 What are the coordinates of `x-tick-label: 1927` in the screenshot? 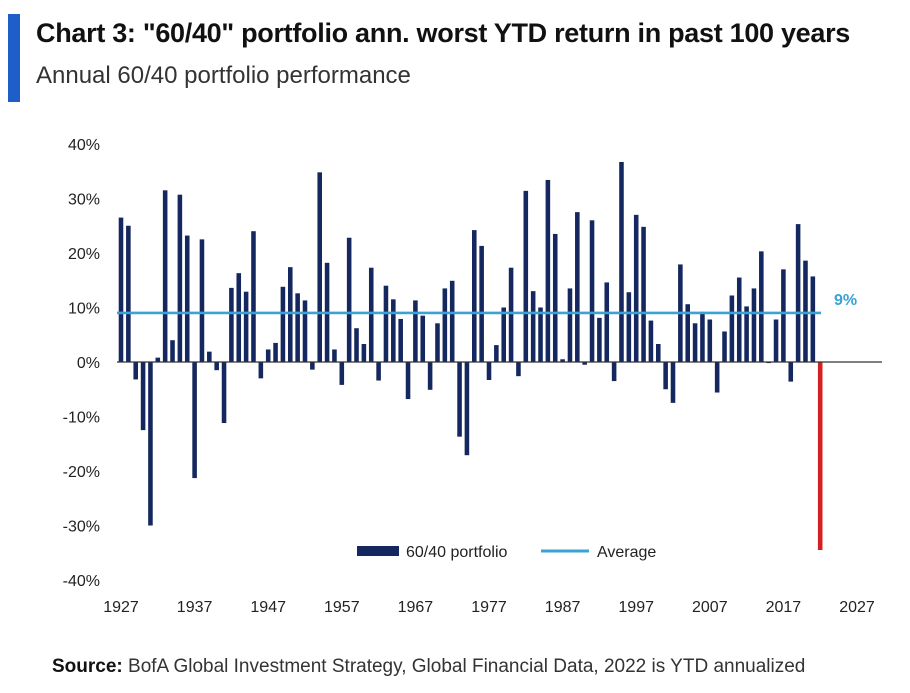 It's located at (121, 607).